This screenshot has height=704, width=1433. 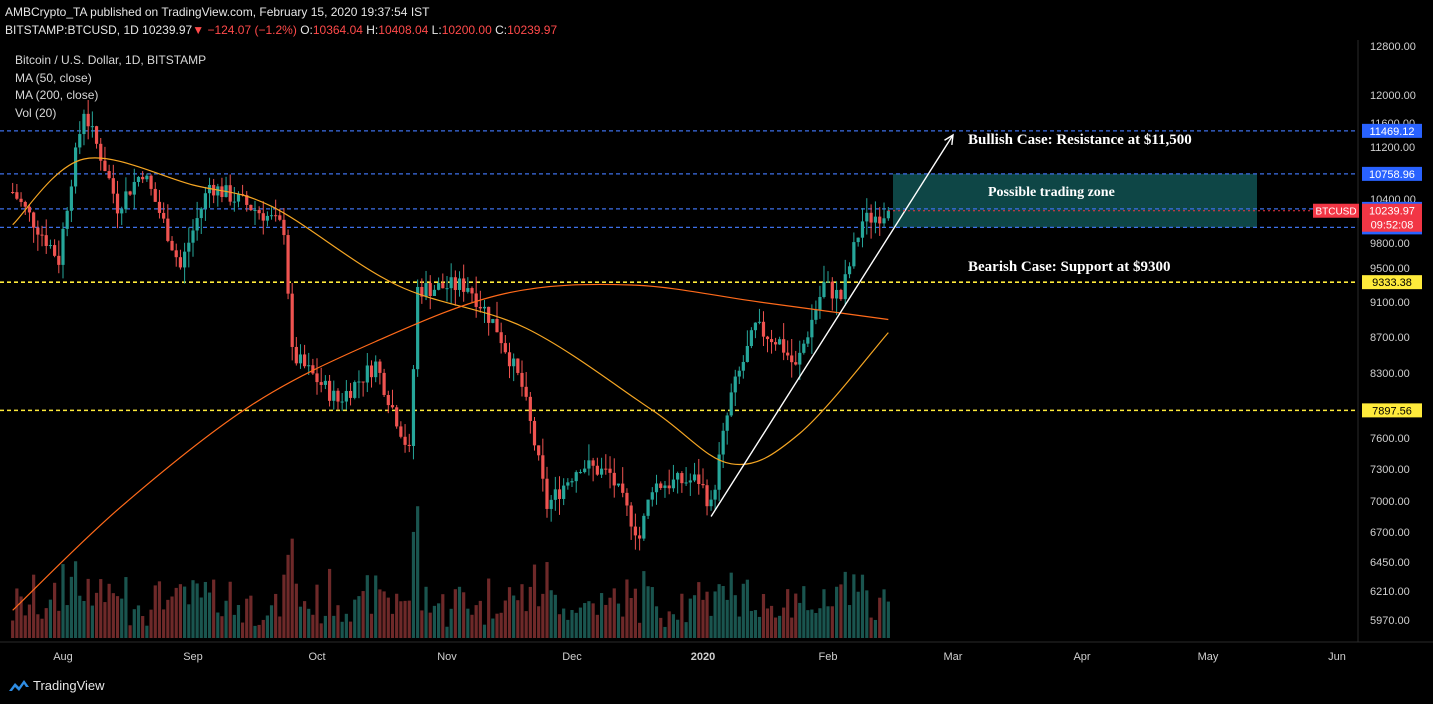 What do you see at coordinates (19, 686) in the screenshot?
I see `tradingview-logo-icon` at bounding box center [19, 686].